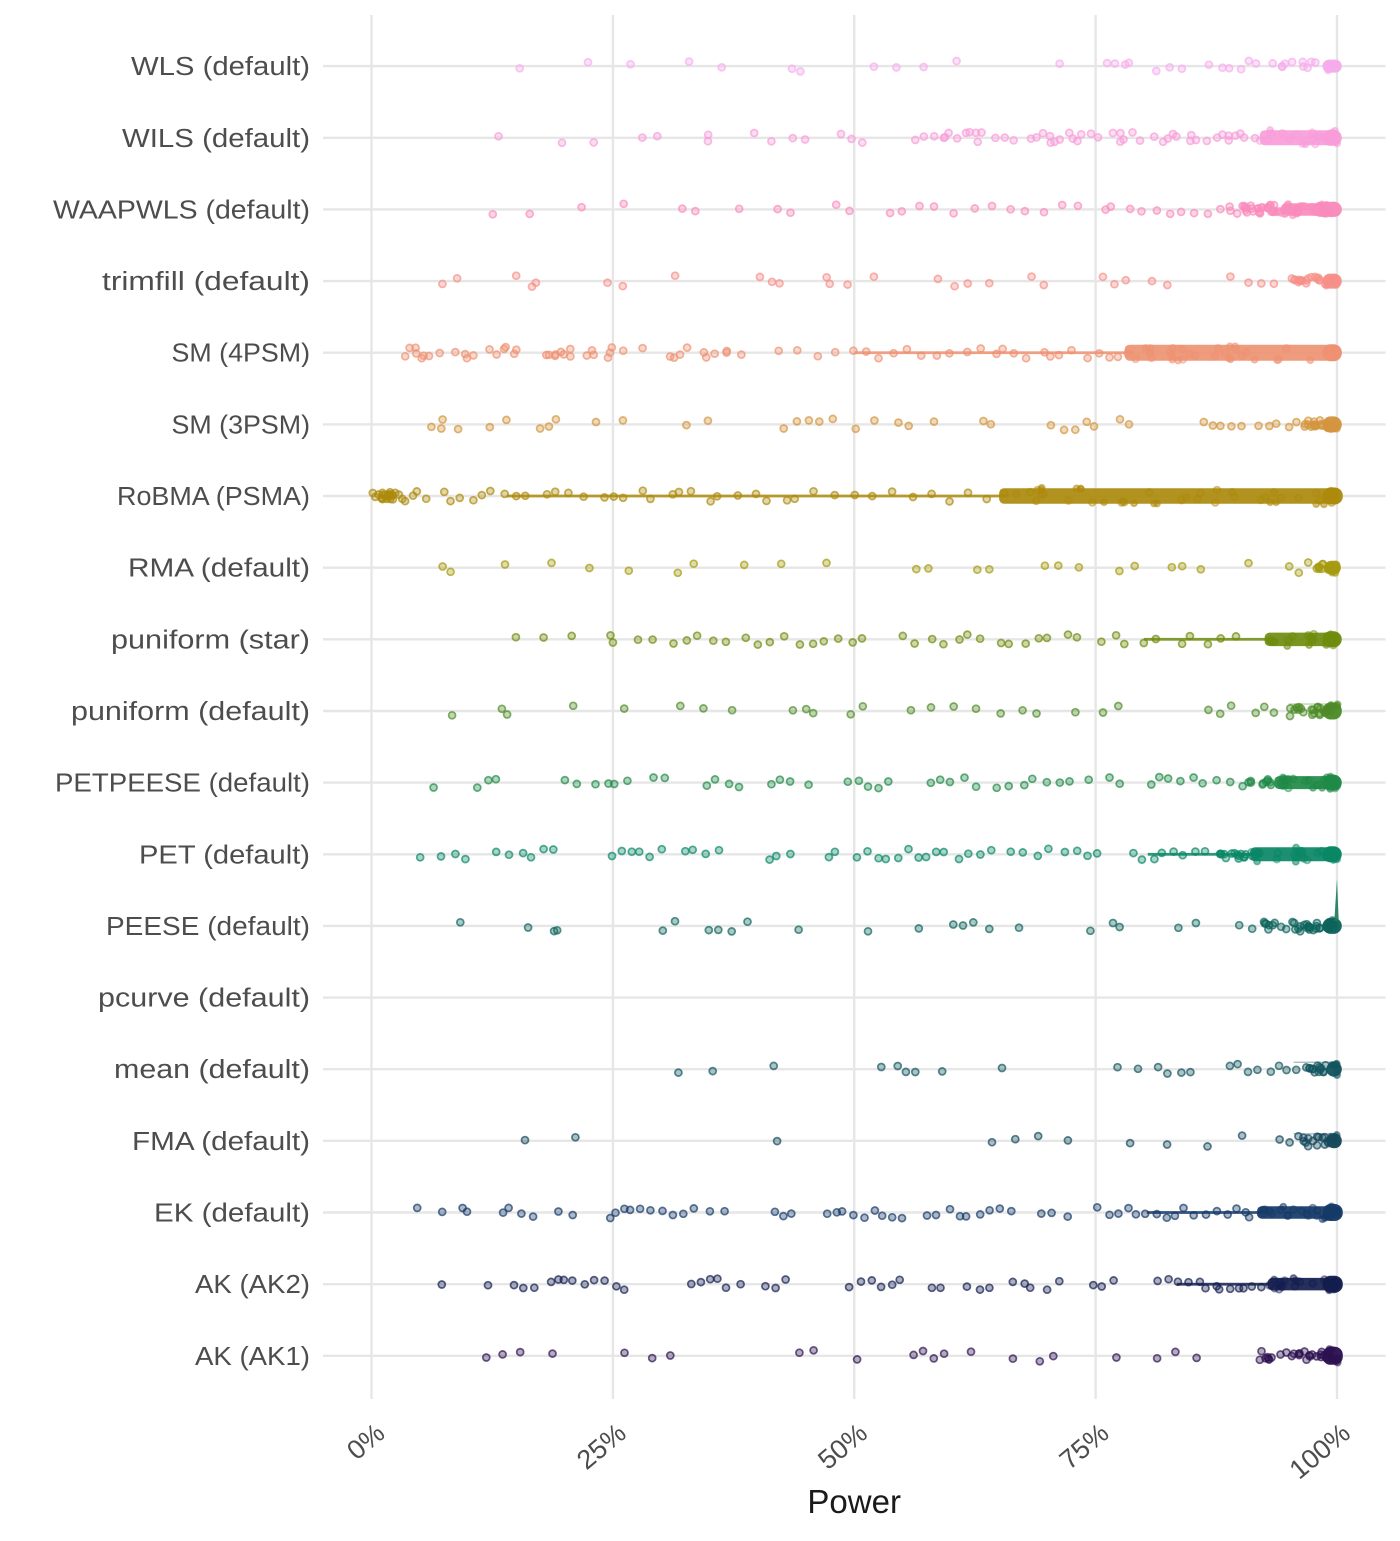 This screenshot has height=1541, width=1400. What do you see at coordinates (252, 1285) in the screenshot?
I see `svg-text: AK (AK2)` at bounding box center [252, 1285].